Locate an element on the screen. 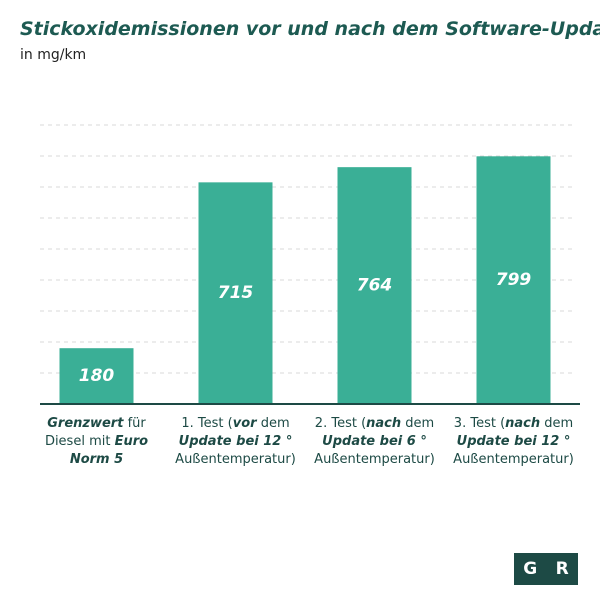  value-label: 715 is located at coordinates (236, 293).